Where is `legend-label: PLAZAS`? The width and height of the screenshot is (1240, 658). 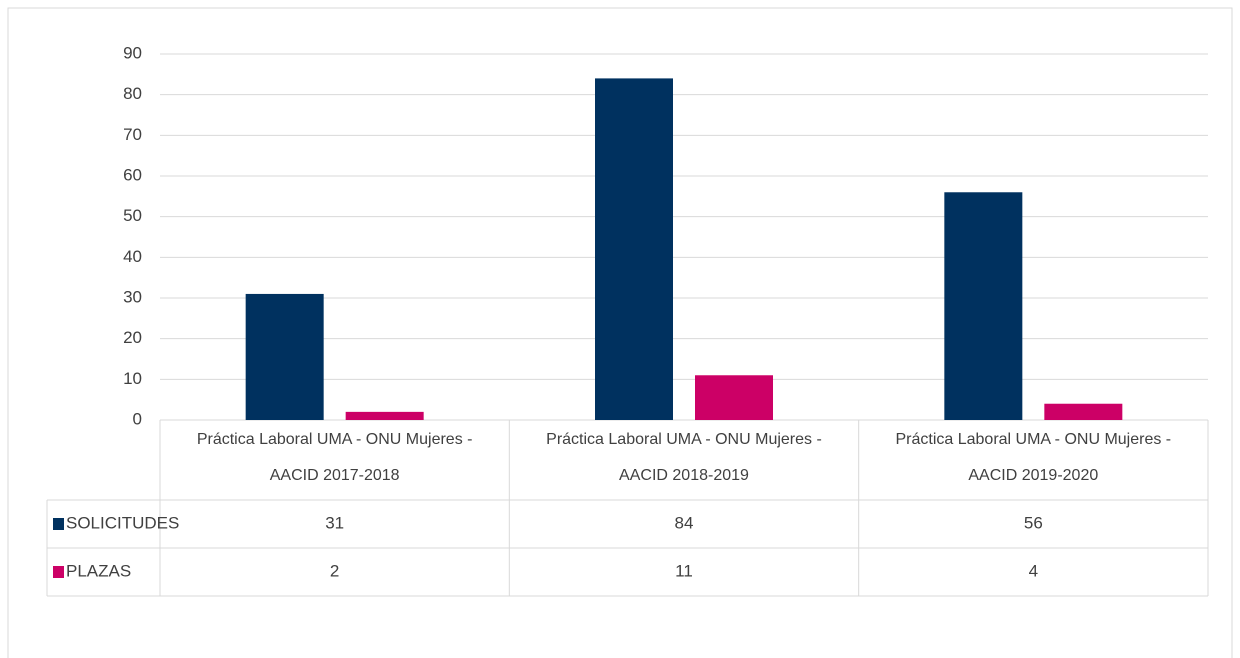
legend-label: PLAZAS is located at coordinates (98, 570).